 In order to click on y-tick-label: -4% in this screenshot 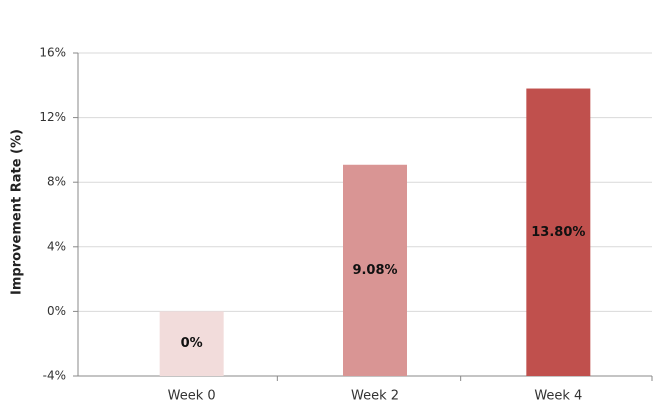, I will do `click(54, 376)`.